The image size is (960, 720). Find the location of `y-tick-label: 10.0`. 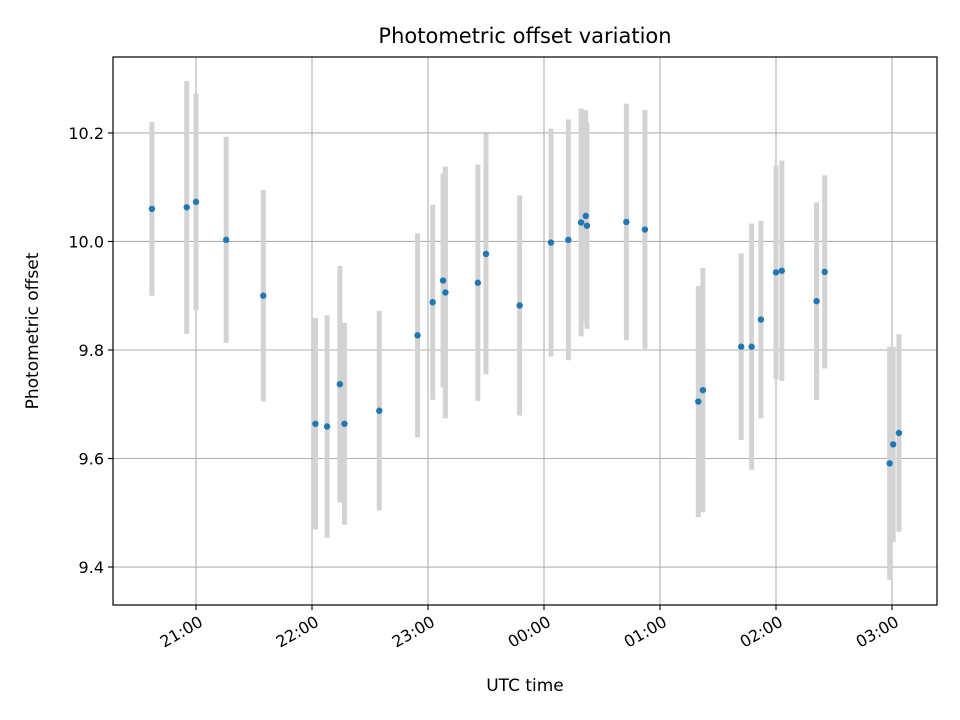

y-tick-label: 10.0 is located at coordinates (86, 241).